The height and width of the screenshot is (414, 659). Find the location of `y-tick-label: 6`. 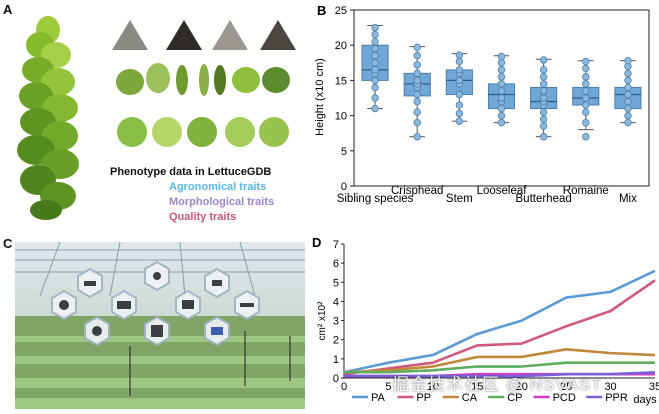

y-tick-label: 6 is located at coordinates (336, 264).